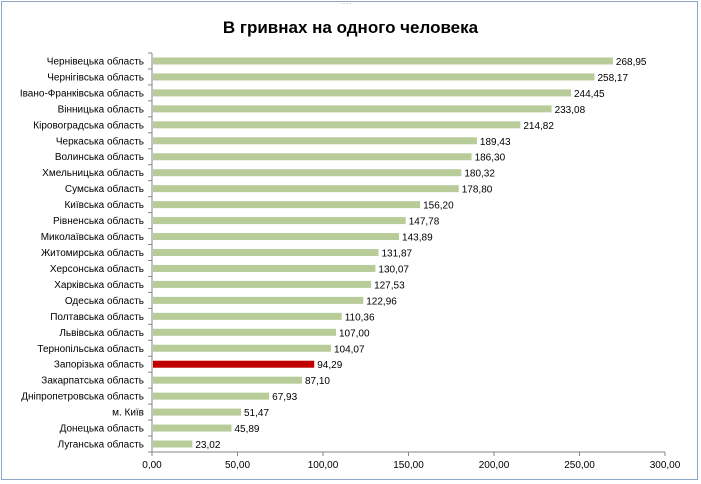 The image size is (701, 484). I want to click on data-label: 186,30, so click(490, 158).